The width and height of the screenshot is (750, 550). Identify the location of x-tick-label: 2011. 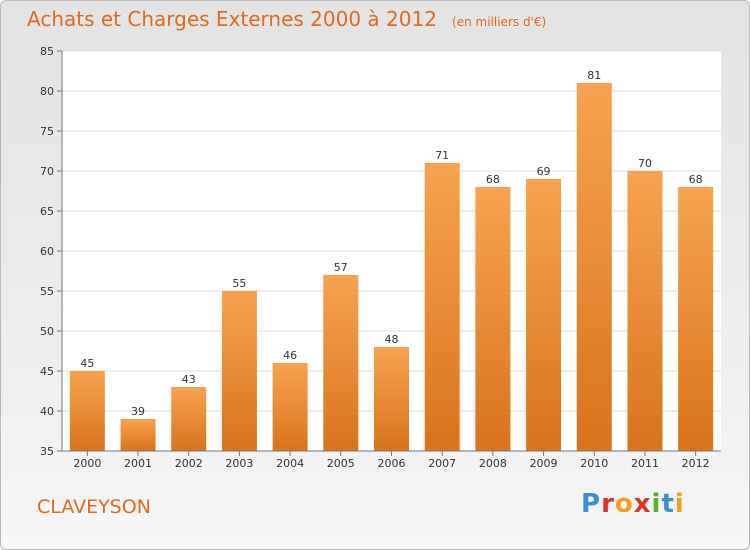
(645, 463).